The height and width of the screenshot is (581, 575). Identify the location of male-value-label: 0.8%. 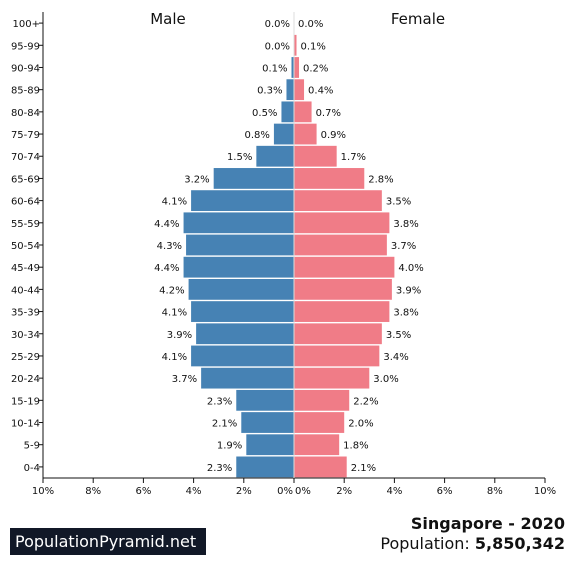
(257, 135).